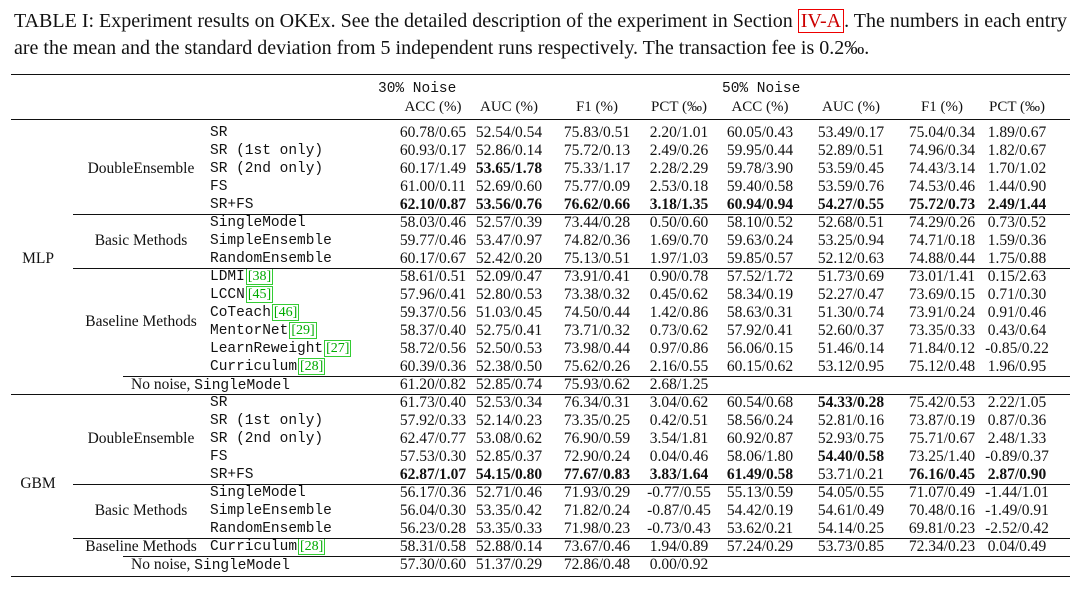 The height and width of the screenshot is (590, 1080). What do you see at coordinates (281, 349) in the screenshot?
I see `method-name: LearnReweight [27]` at bounding box center [281, 349].